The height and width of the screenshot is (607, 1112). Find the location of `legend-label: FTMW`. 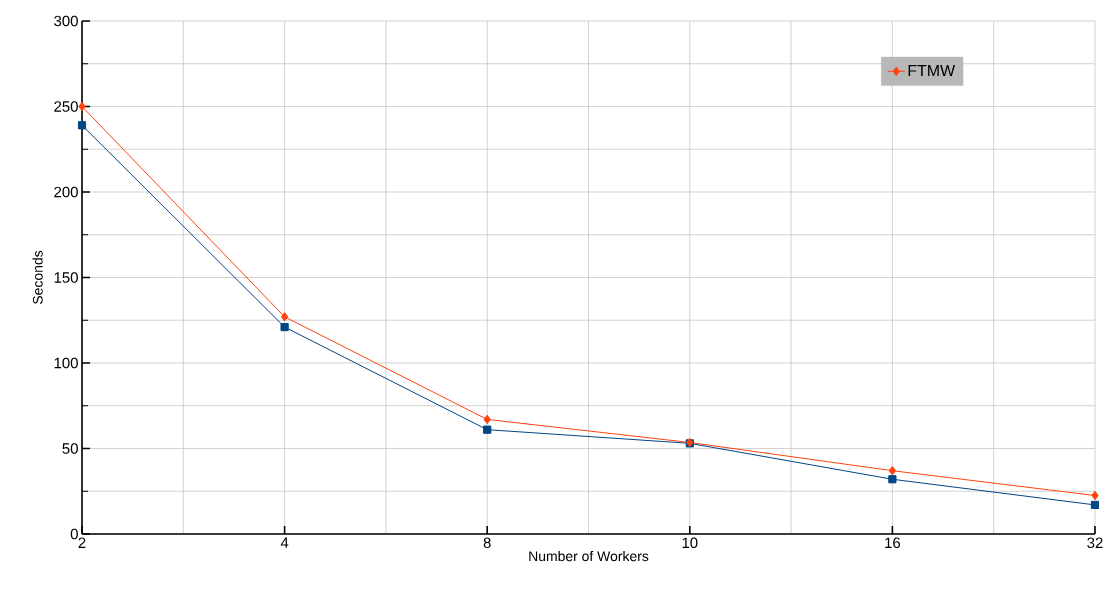

legend-label: FTMW is located at coordinates (932, 71).